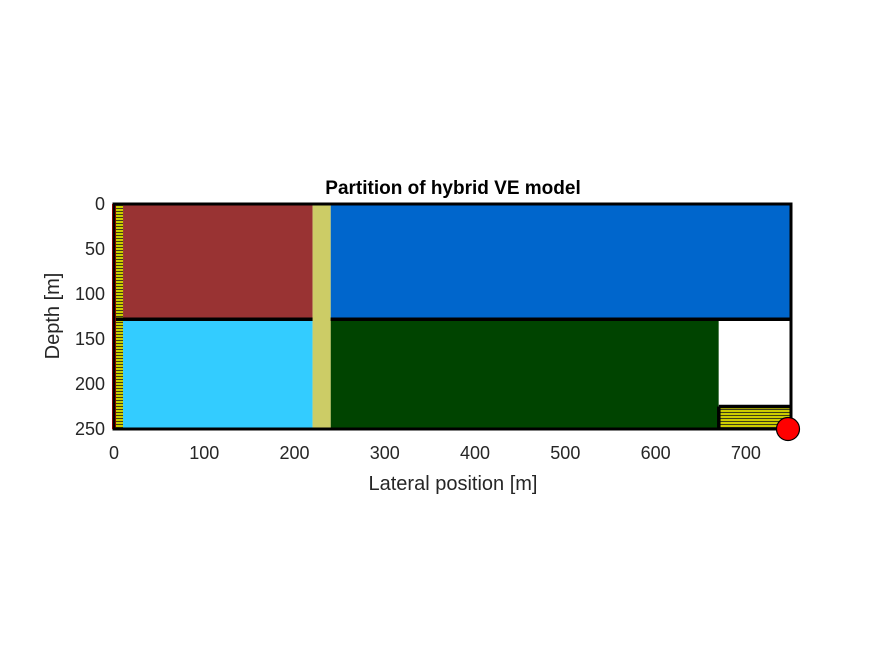 This screenshot has width=875, height=656. I want to click on y-tick-label-150: 150, so click(90, 339).